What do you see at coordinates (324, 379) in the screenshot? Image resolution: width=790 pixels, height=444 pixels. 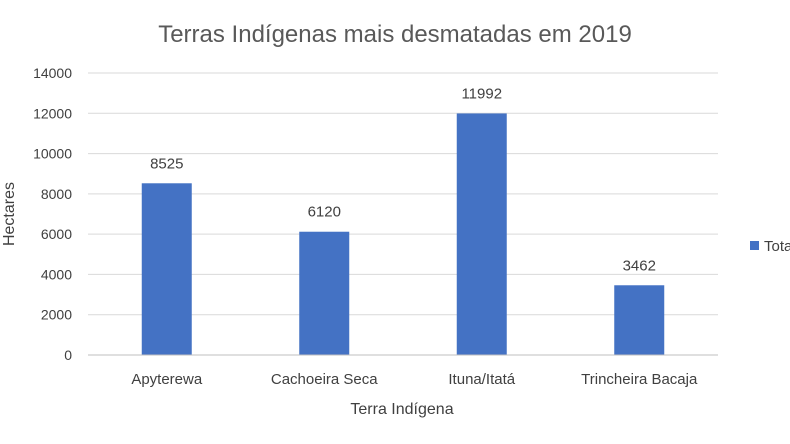 I see `x-category-label: Cachoeira Seca` at bounding box center [324, 379].